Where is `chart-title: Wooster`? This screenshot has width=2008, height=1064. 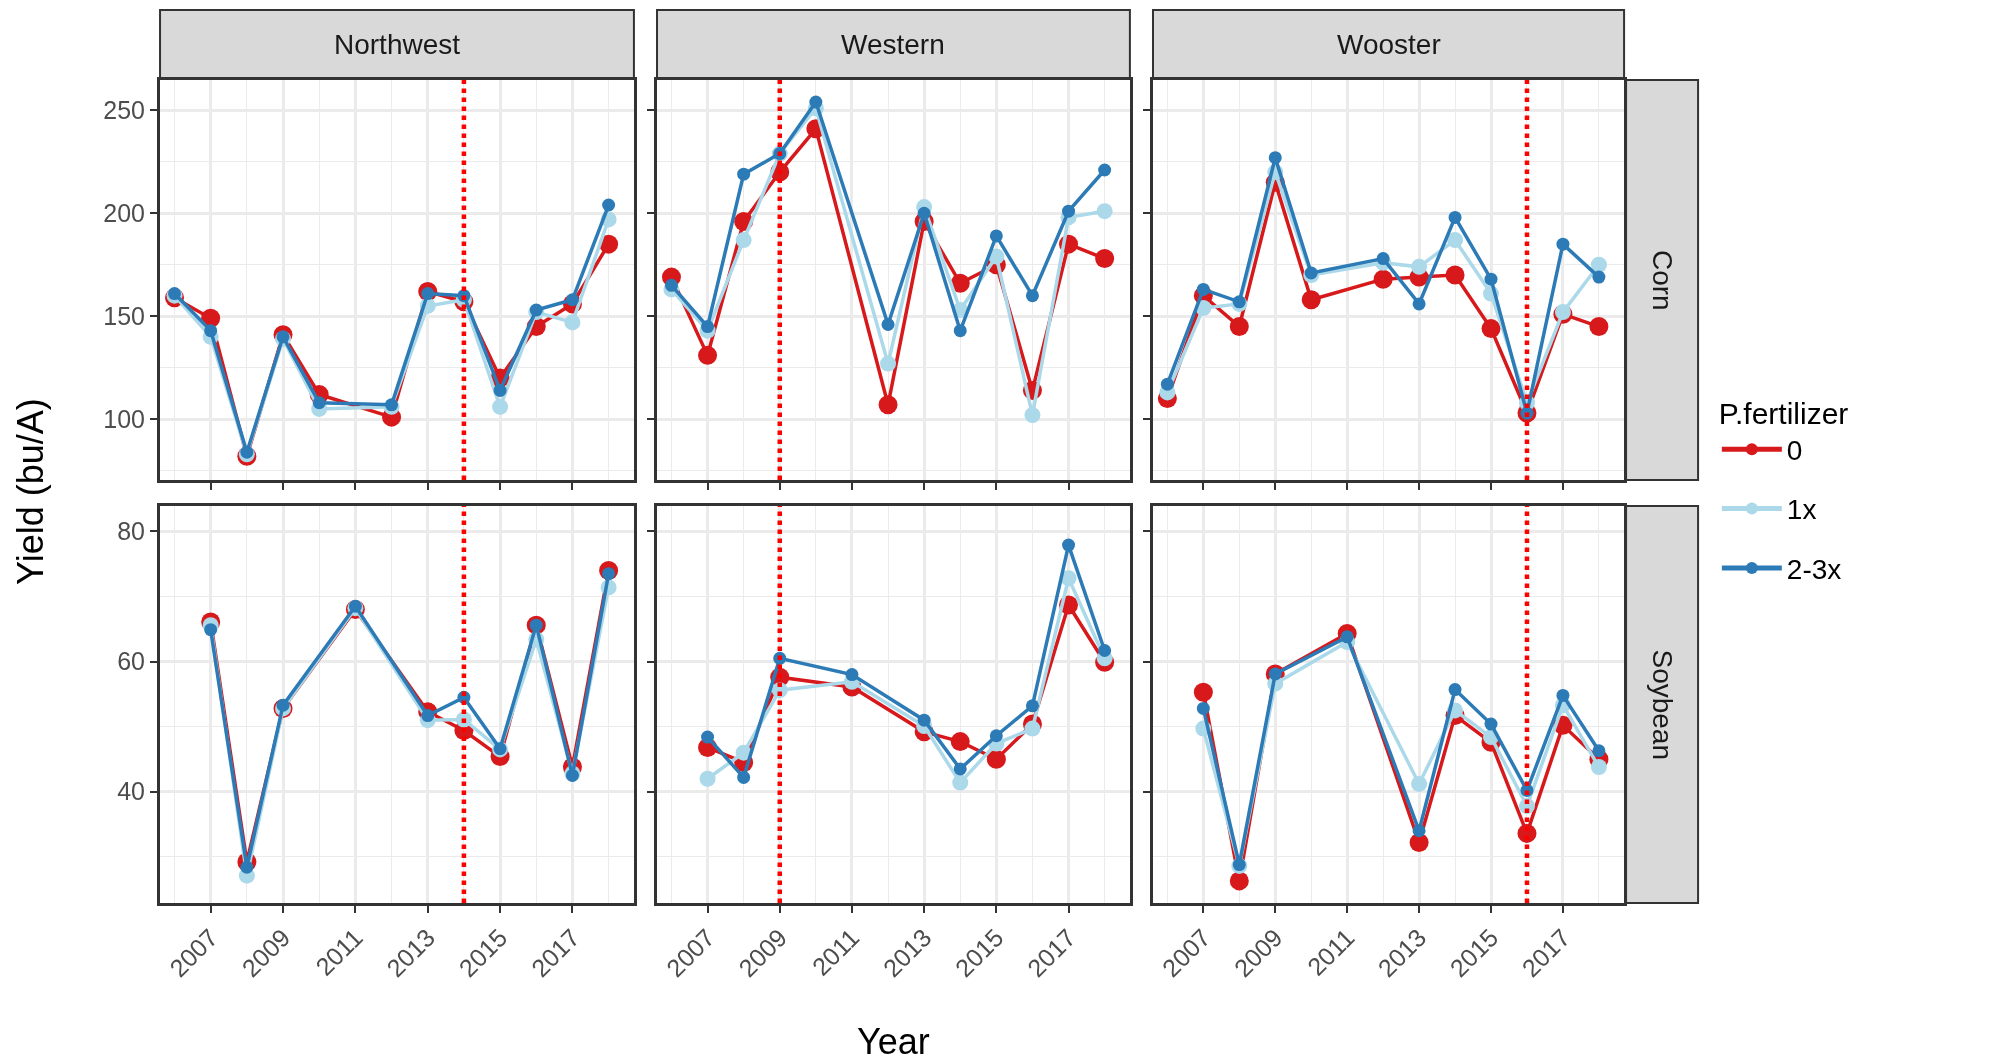
chart-title: Wooster is located at coordinates (1389, 44).